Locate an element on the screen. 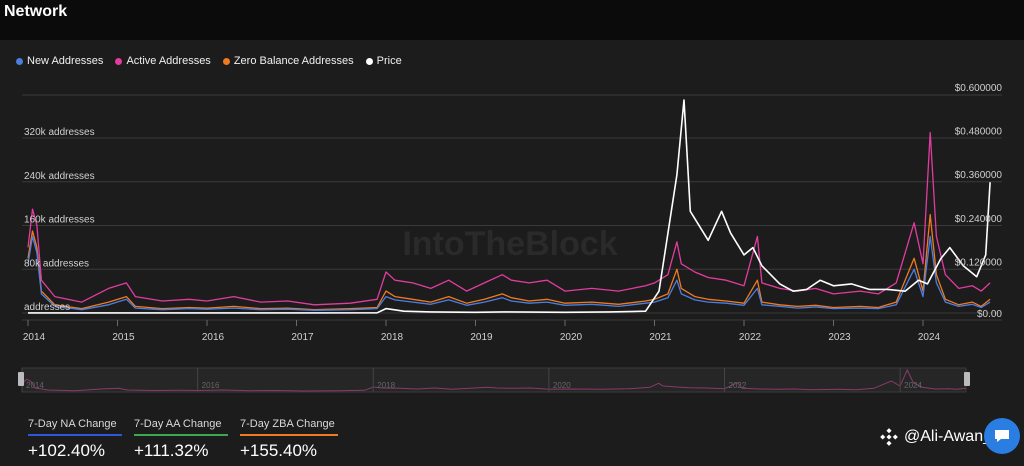  navigator-tick-label: 2024 is located at coordinates (913, 385).